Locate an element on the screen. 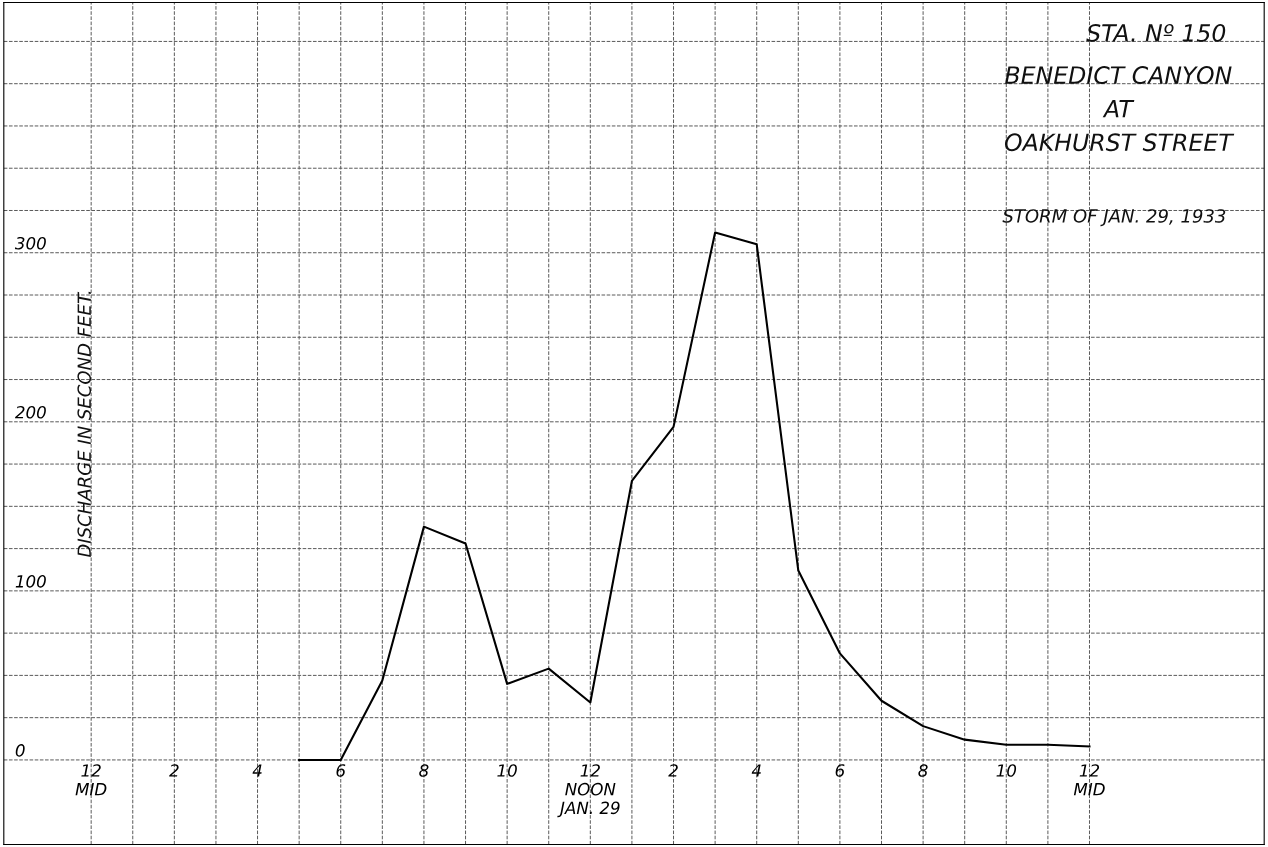  text: STA. Nº 150 is located at coordinates (1156, 33).